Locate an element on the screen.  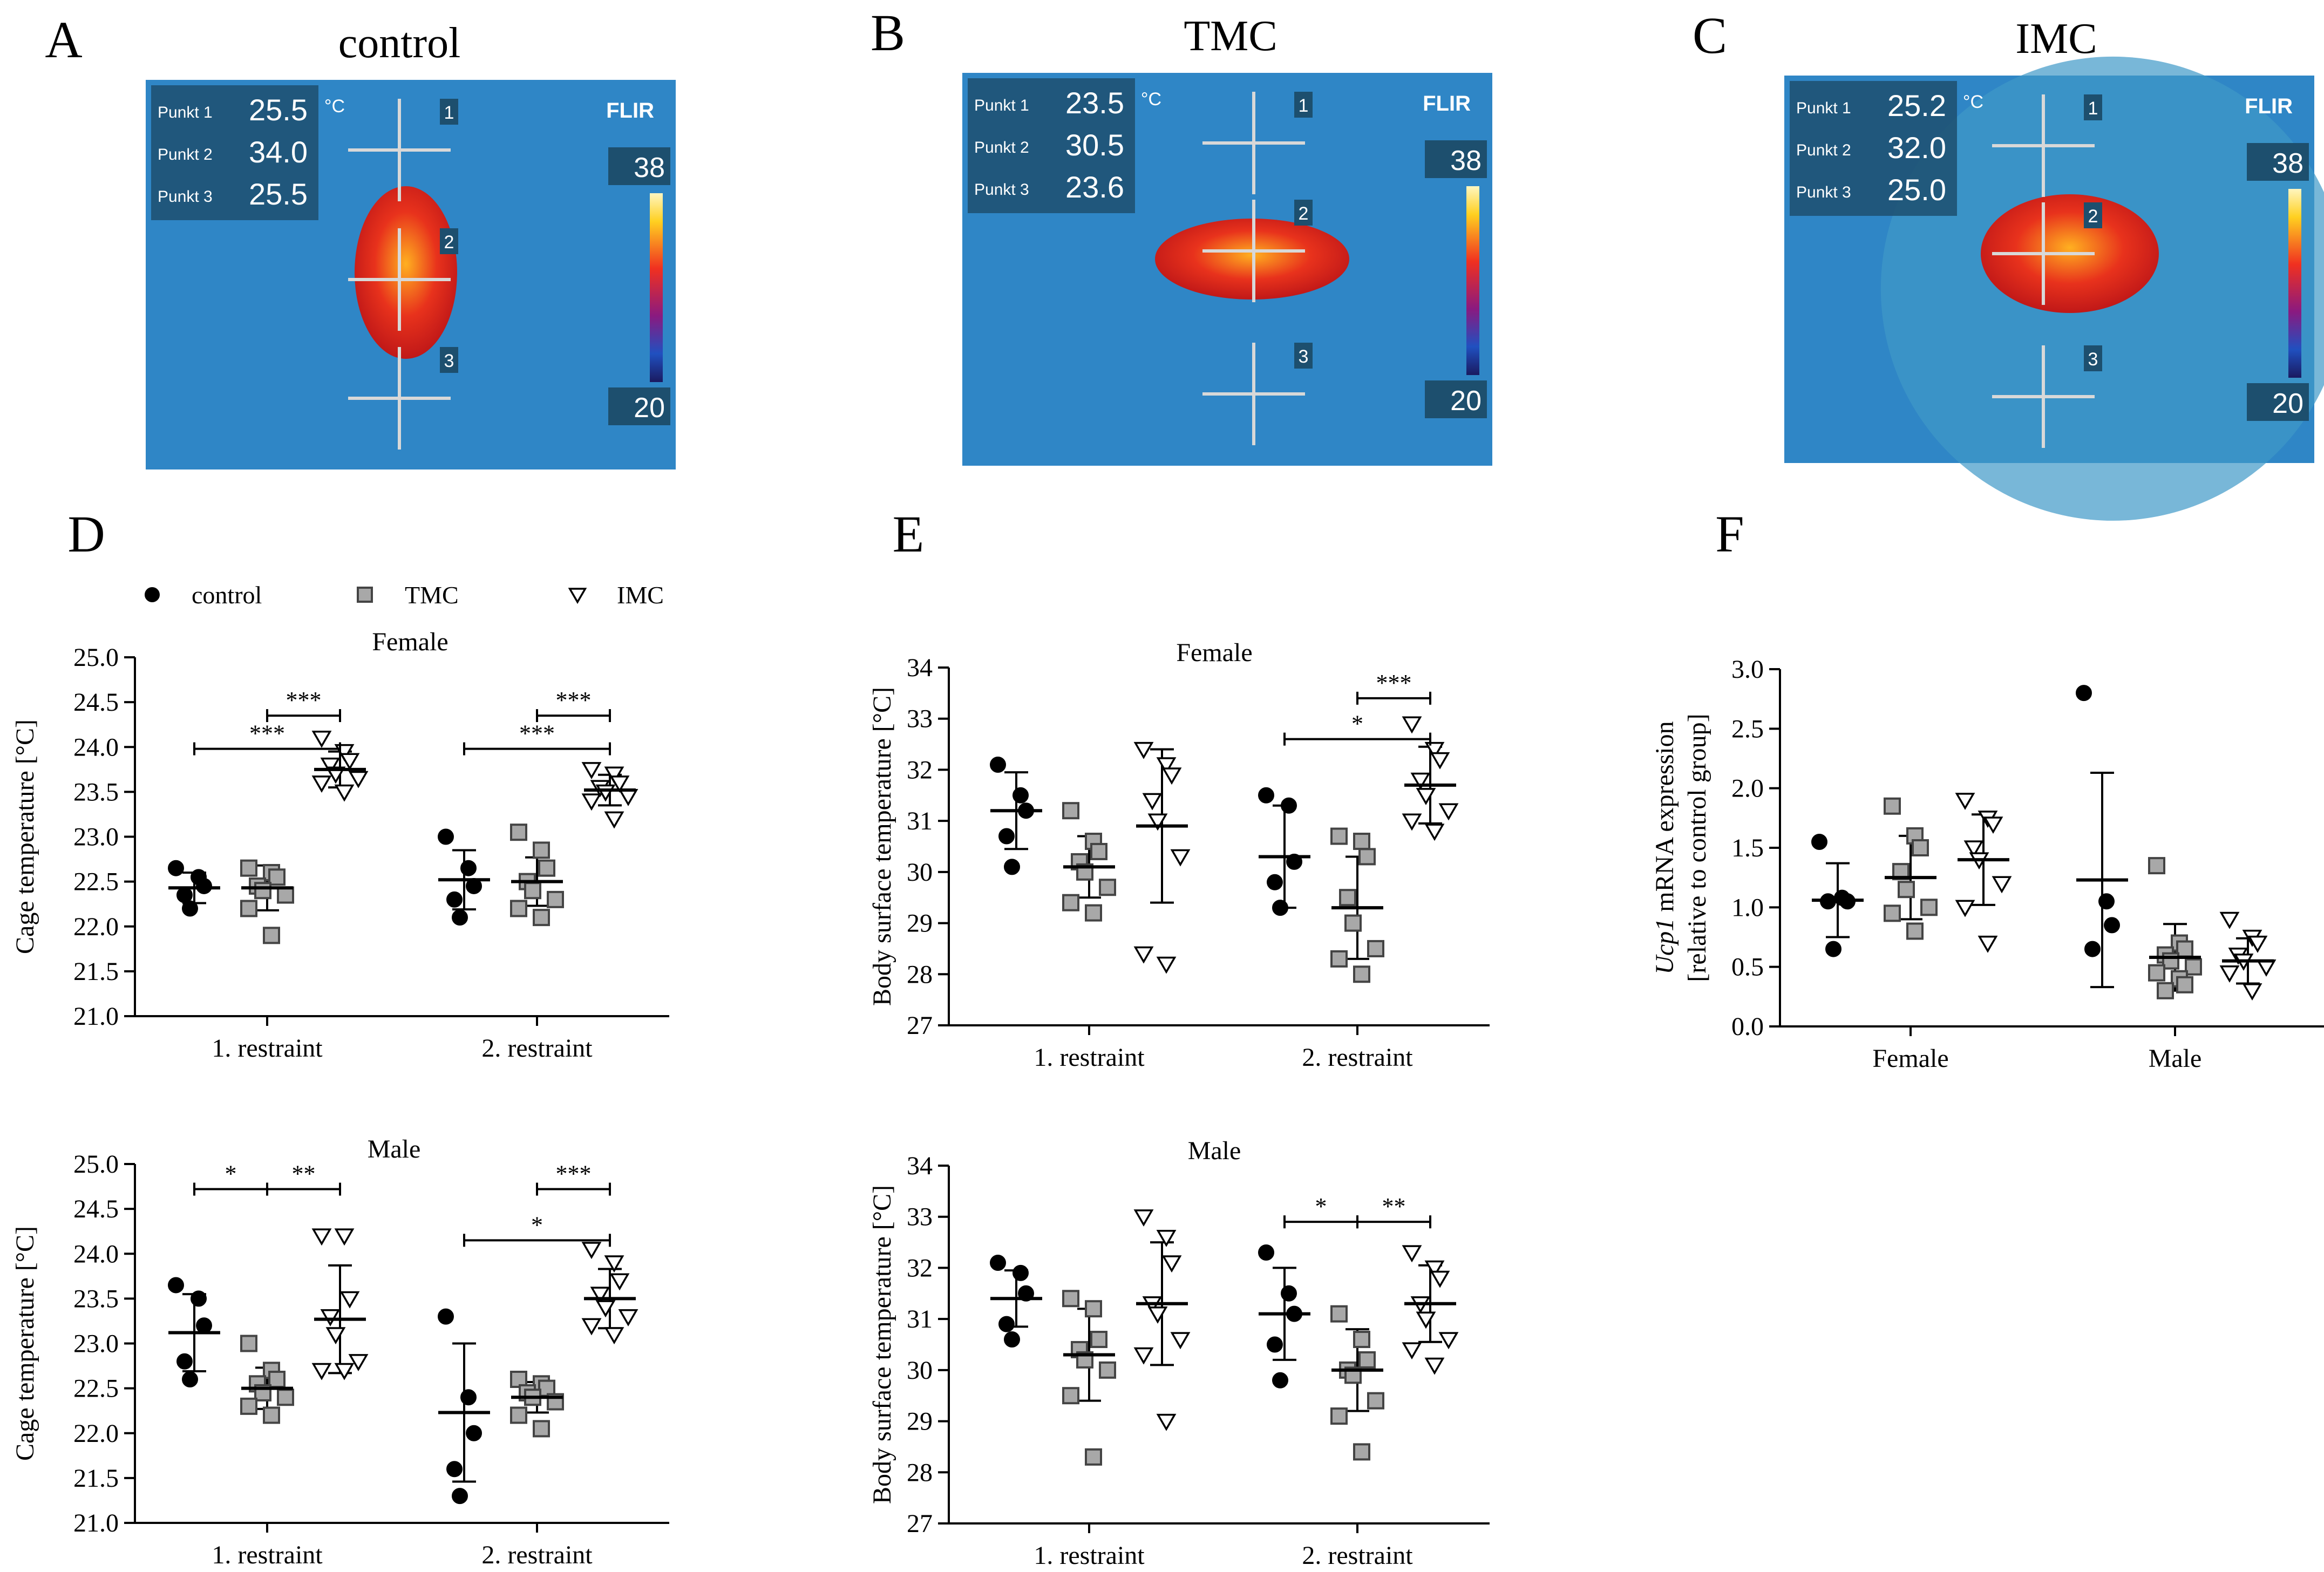
legend-marker-IMC is located at coordinates (578, 596).